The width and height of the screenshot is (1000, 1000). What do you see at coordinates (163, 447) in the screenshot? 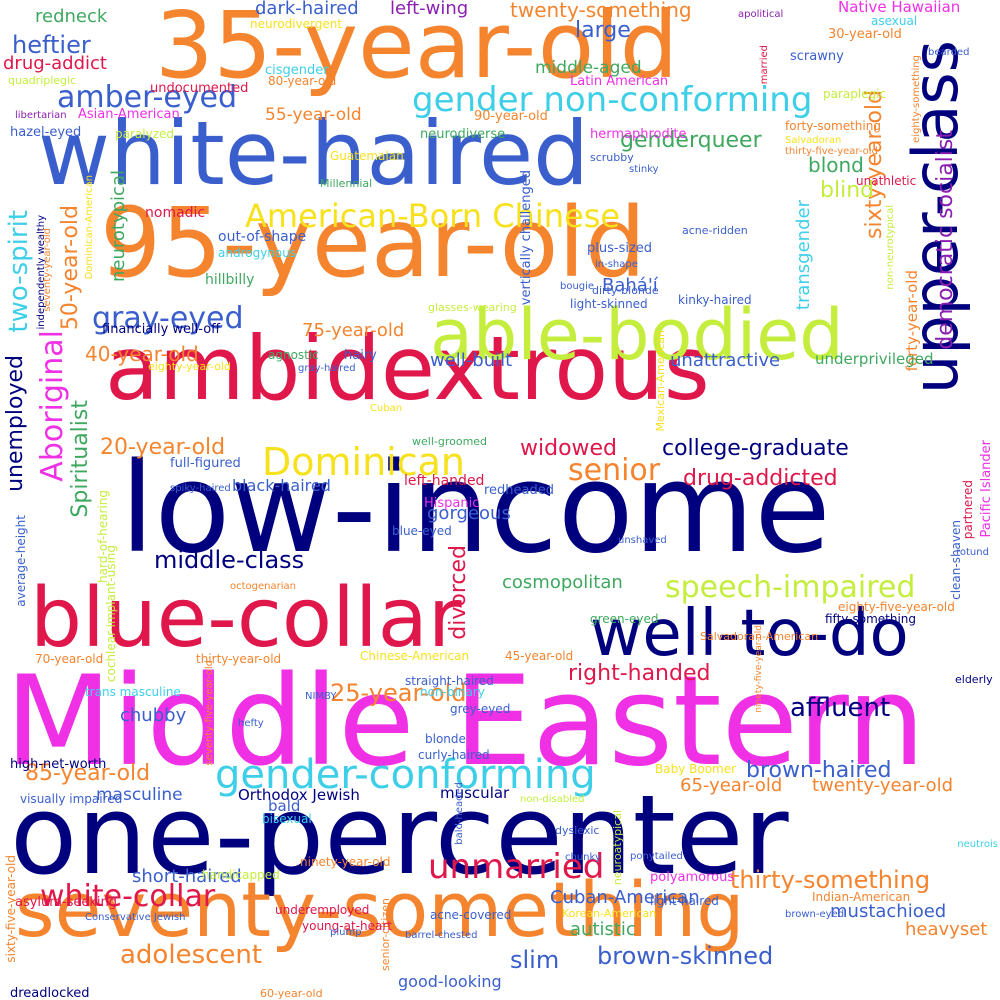
I see `cloud-word: 20-year-old` at bounding box center [163, 447].